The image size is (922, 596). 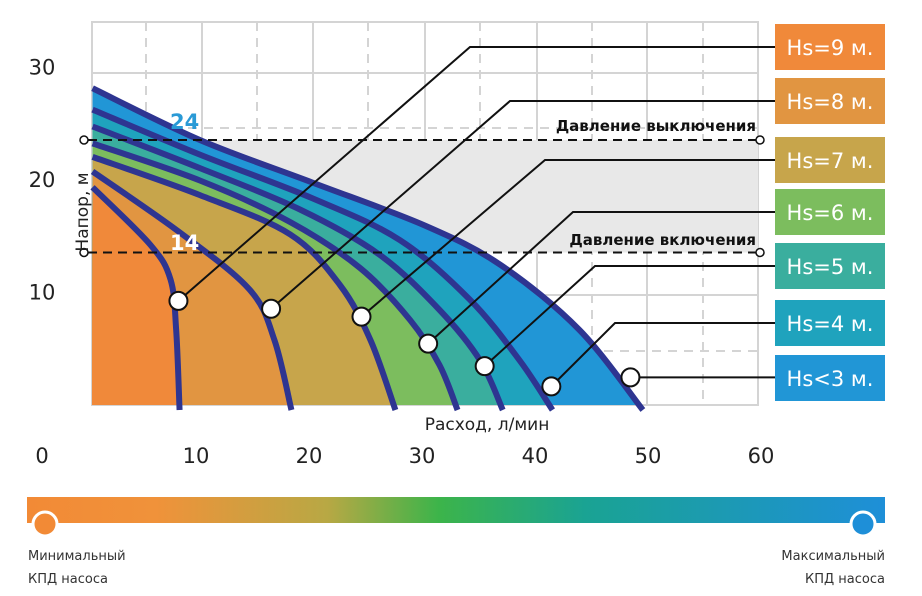 I want to click on max-efficiency-label-2: КПД насоса, so click(x=845, y=579).